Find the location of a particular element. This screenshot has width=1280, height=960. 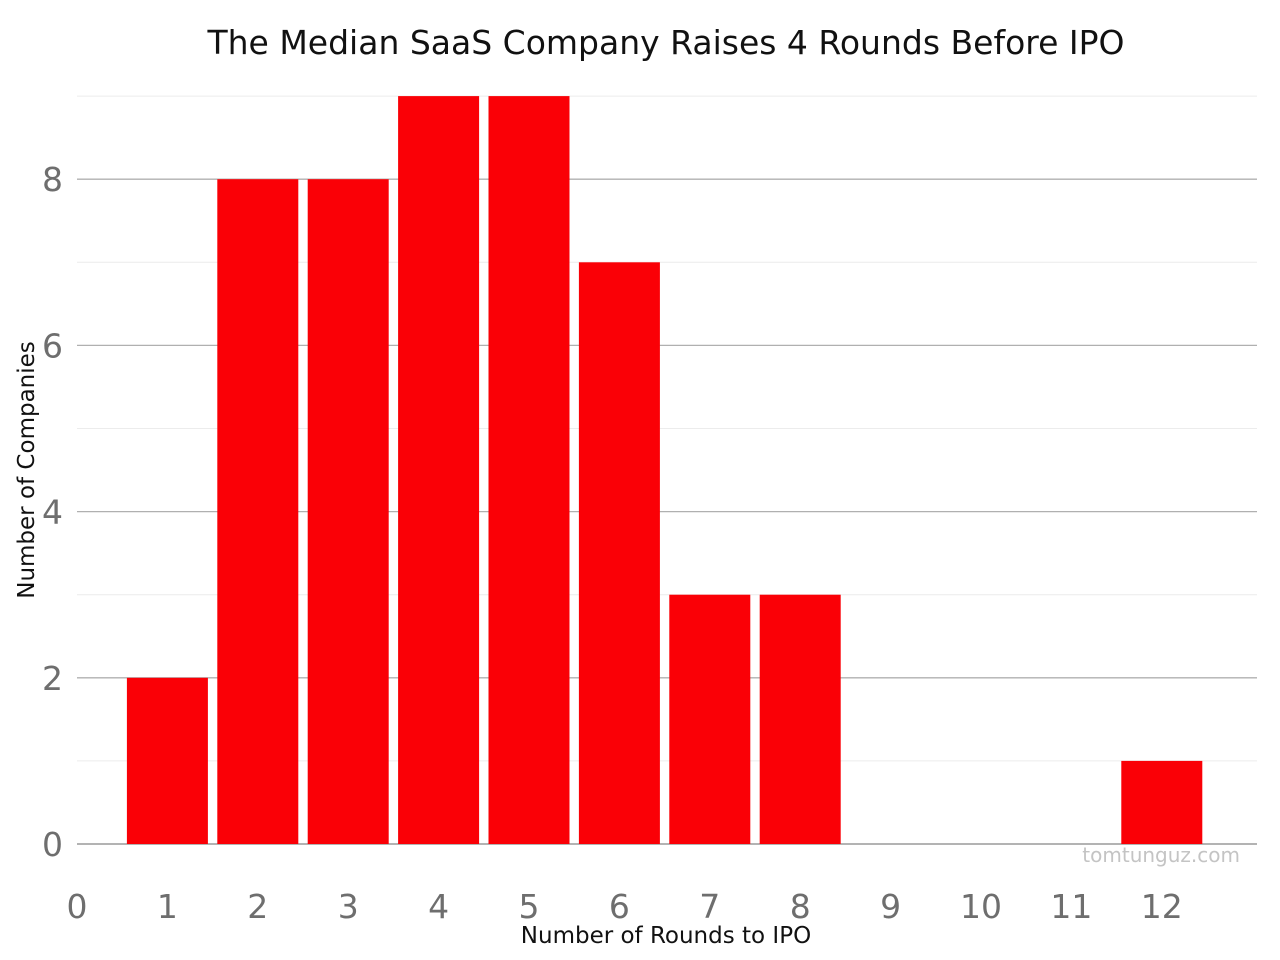

x-tick-label: 11 is located at coordinates (1071, 906).